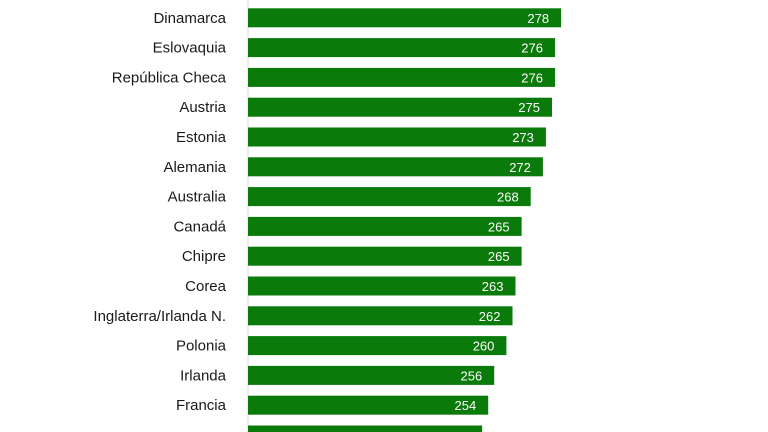 The height and width of the screenshot is (432, 768). Describe the element at coordinates (465, 405) in the screenshot. I see `value-label-14: 254` at that location.